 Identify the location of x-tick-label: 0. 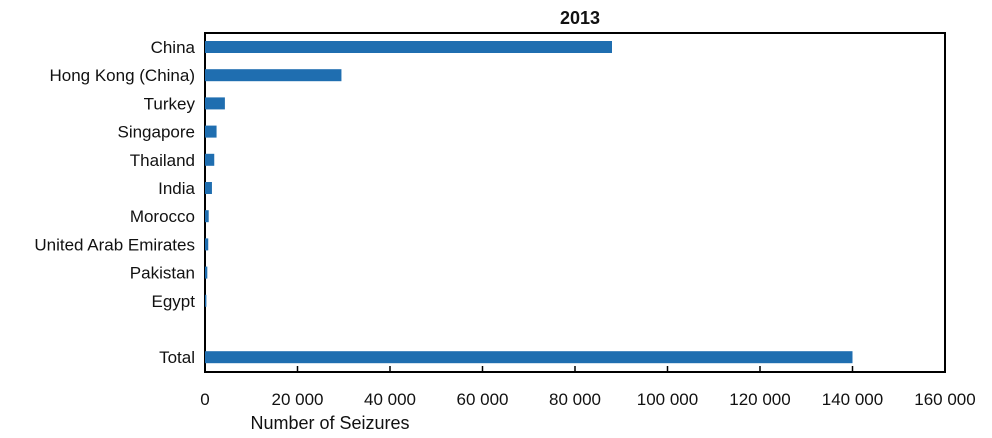
(204, 399).